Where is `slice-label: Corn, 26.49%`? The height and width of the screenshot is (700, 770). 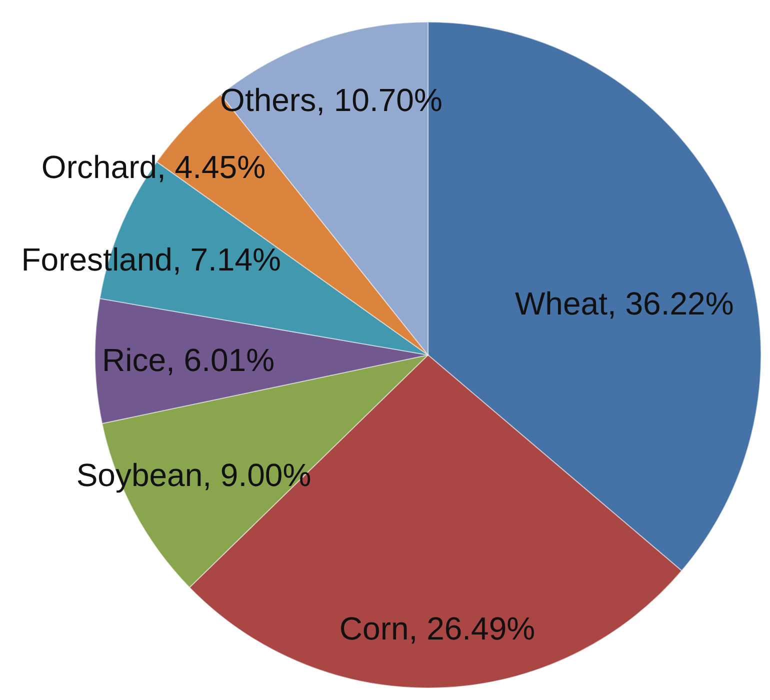 slice-label: Corn, 26.49% is located at coordinates (437, 628).